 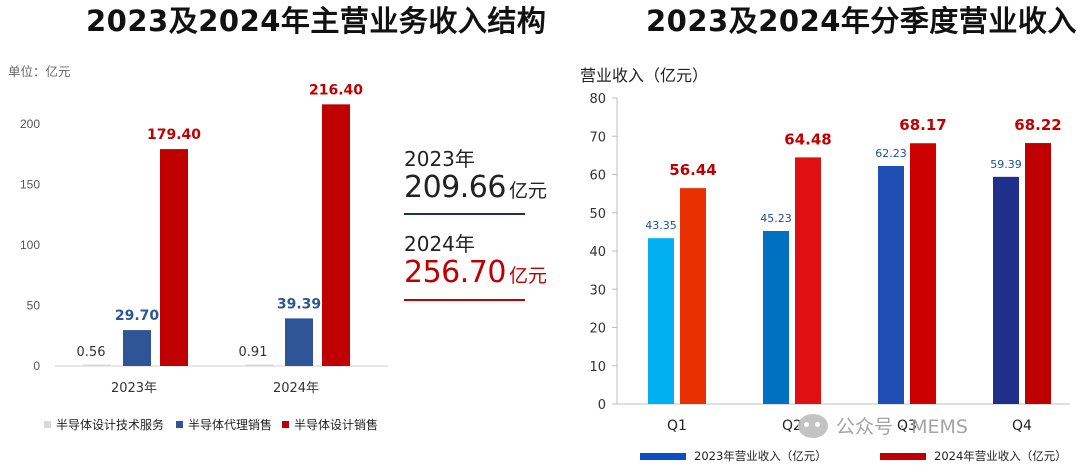 What do you see at coordinates (91, 352) in the screenshot?
I see `data-label: 0.56` at bounding box center [91, 352].